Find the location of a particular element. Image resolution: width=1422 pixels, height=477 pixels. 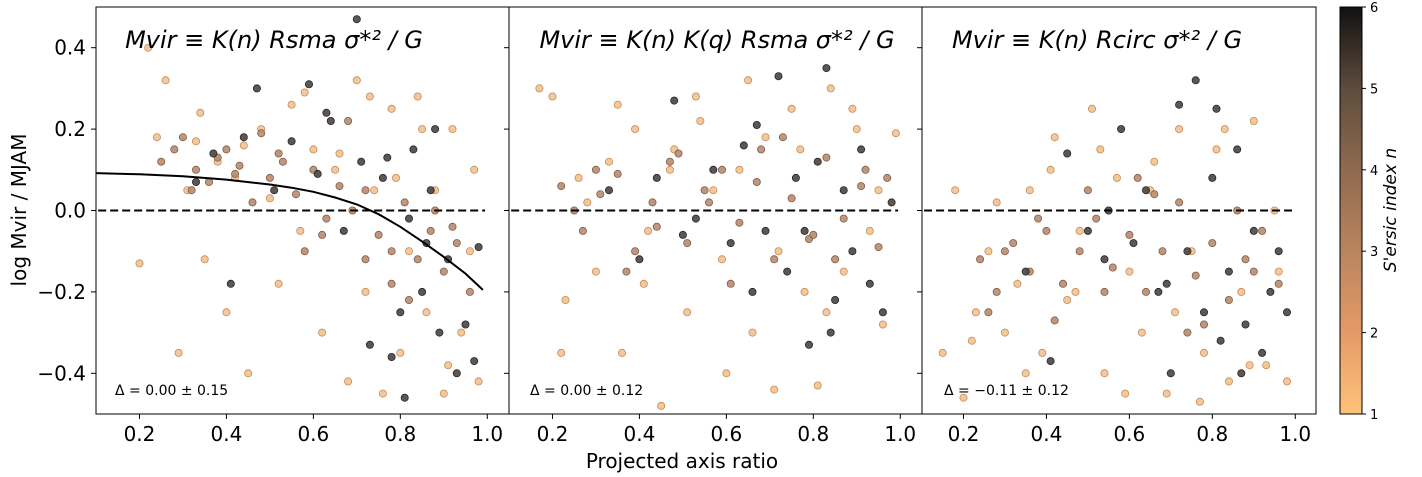

colorbar-tick-label: 1 is located at coordinates (1374, 415).